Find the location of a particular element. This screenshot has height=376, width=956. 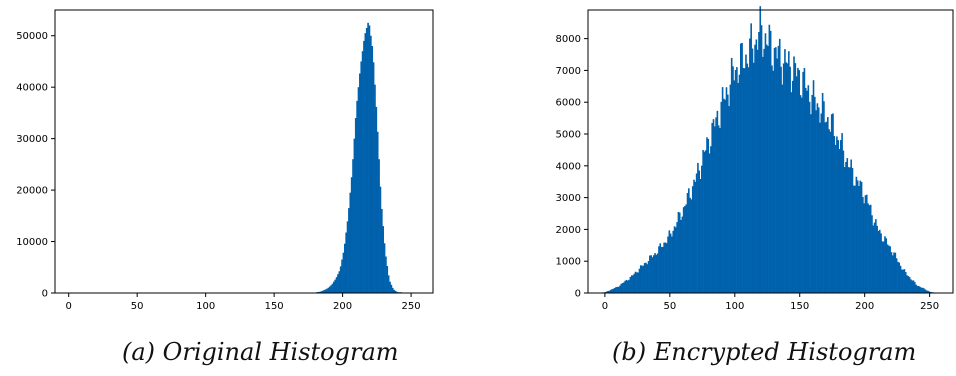

original-y-tick-label: 50000 is located at coordinates (32, 36).